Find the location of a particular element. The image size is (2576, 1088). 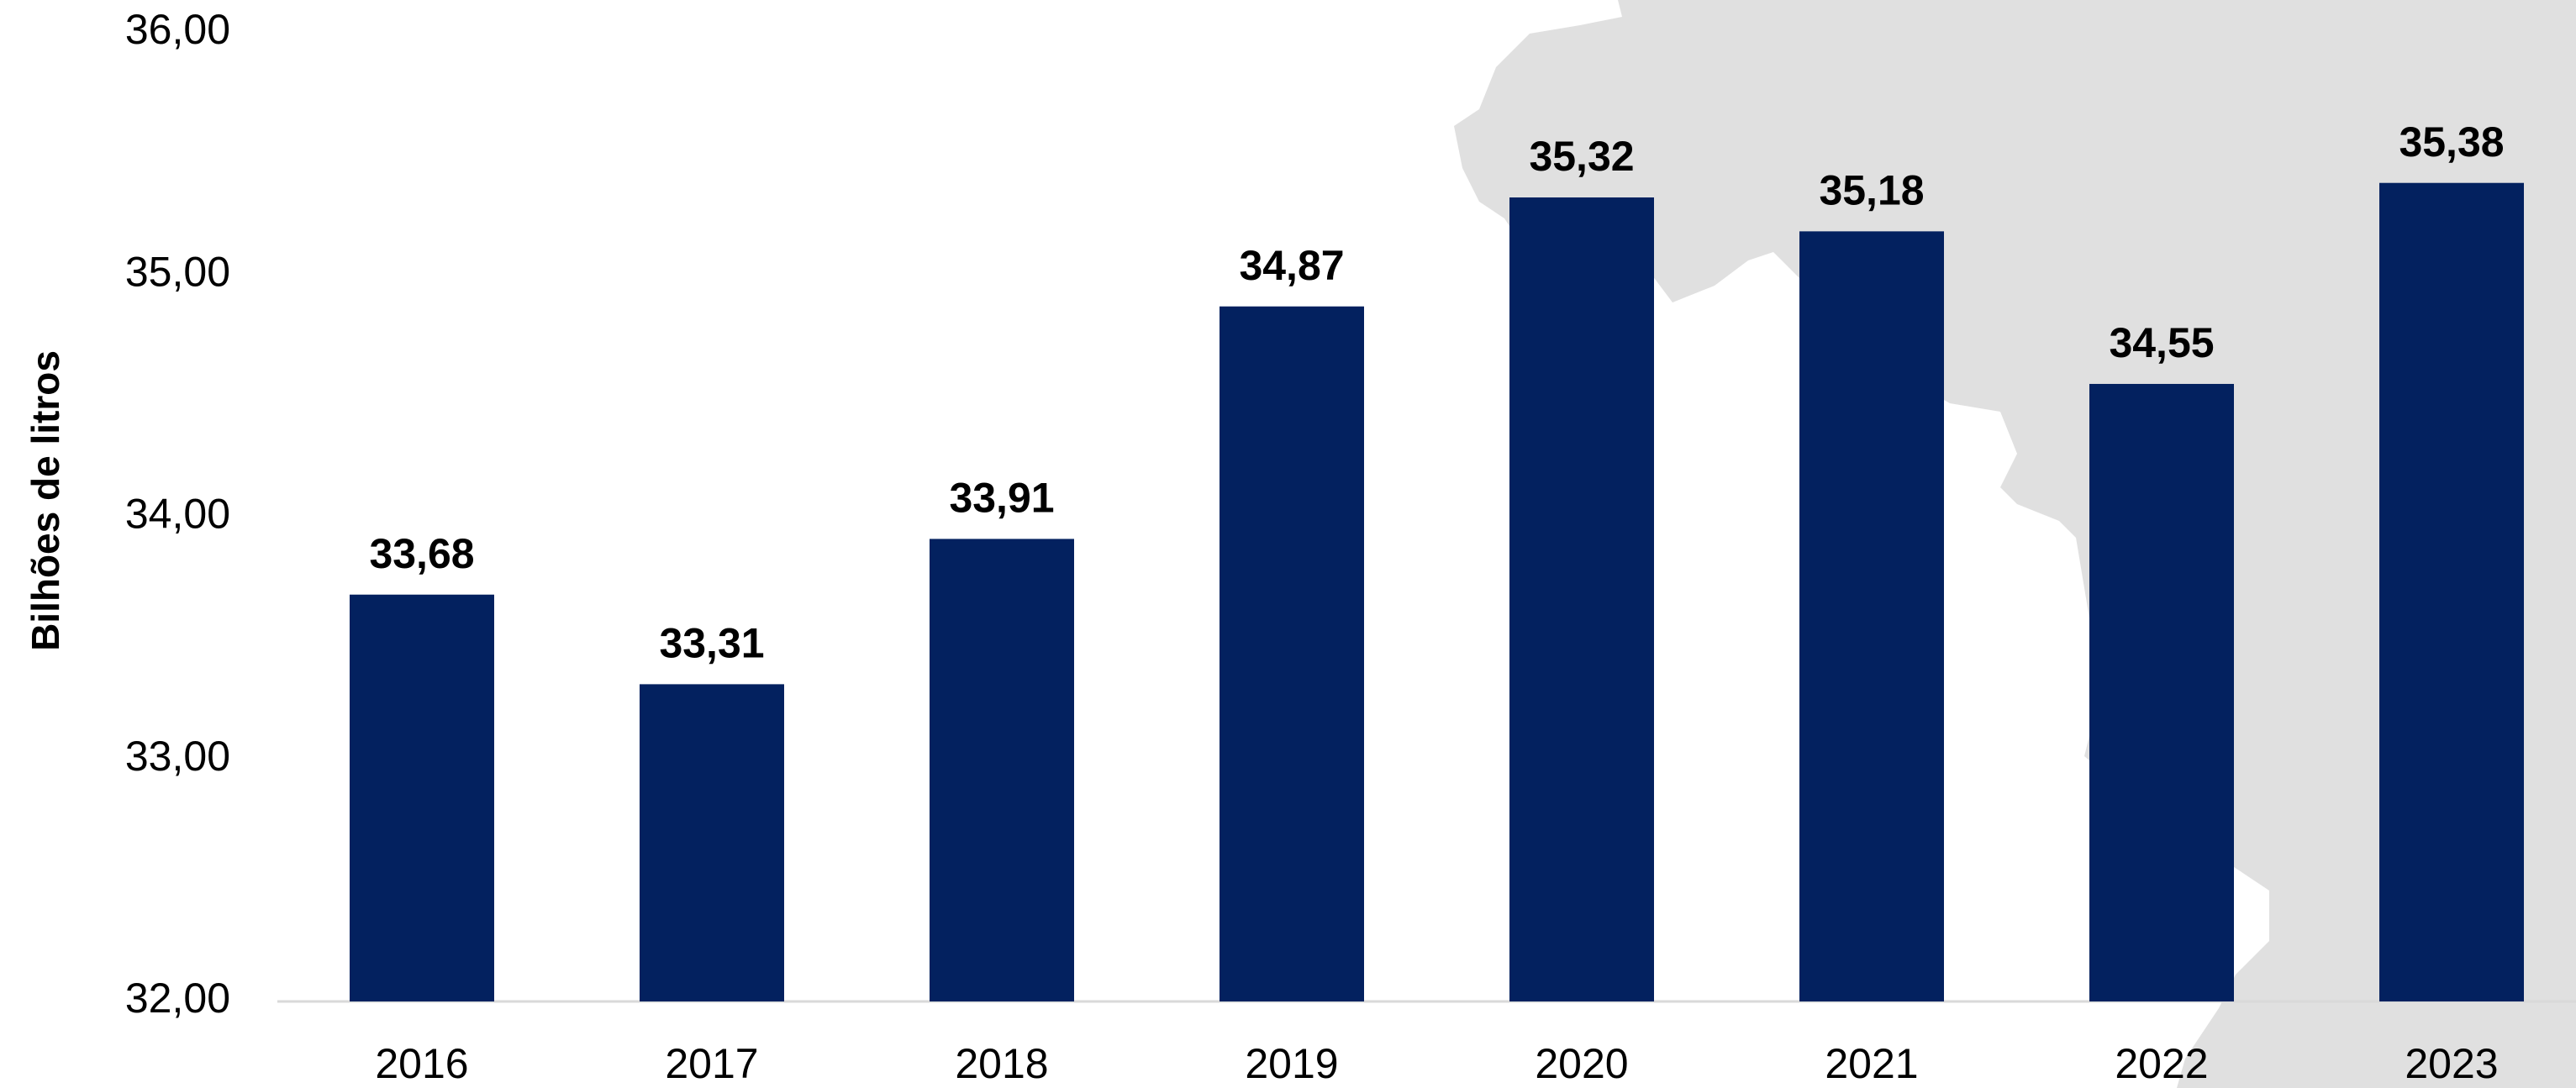

data-label: 34,55 is located at coordinates (2161, 342).